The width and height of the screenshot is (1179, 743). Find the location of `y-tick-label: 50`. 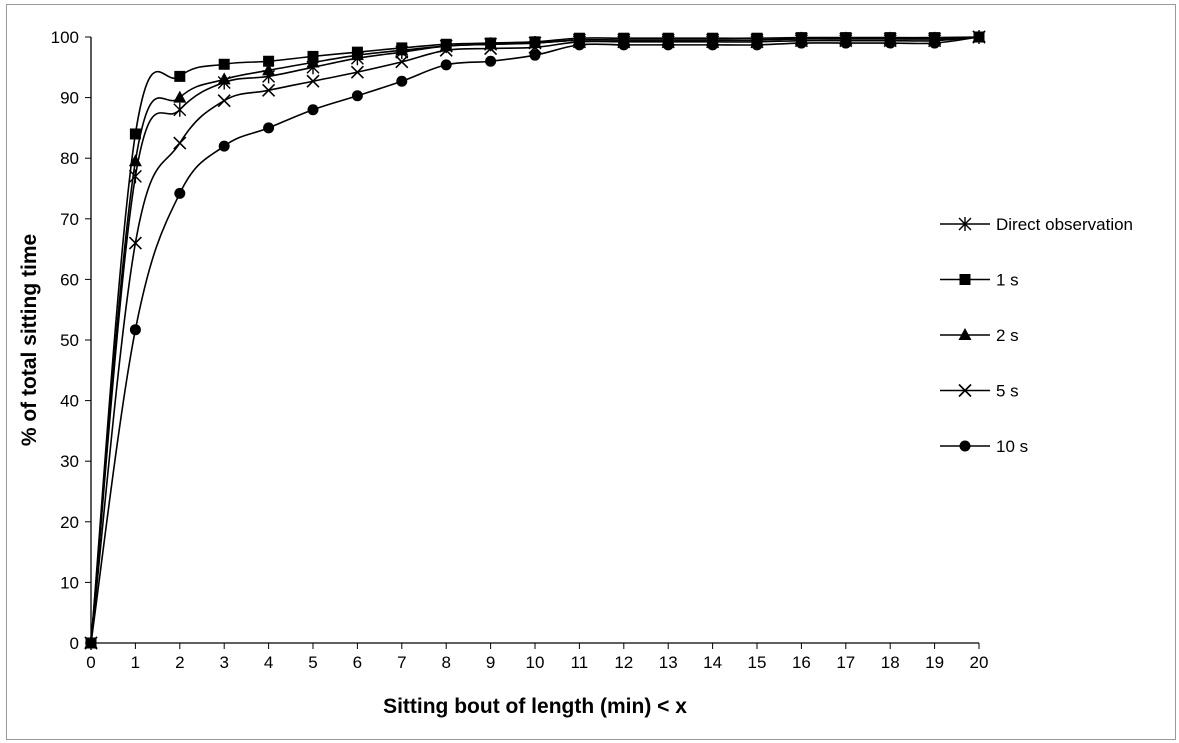

y-tick-label: 50 is located at coordinates (69, 340).